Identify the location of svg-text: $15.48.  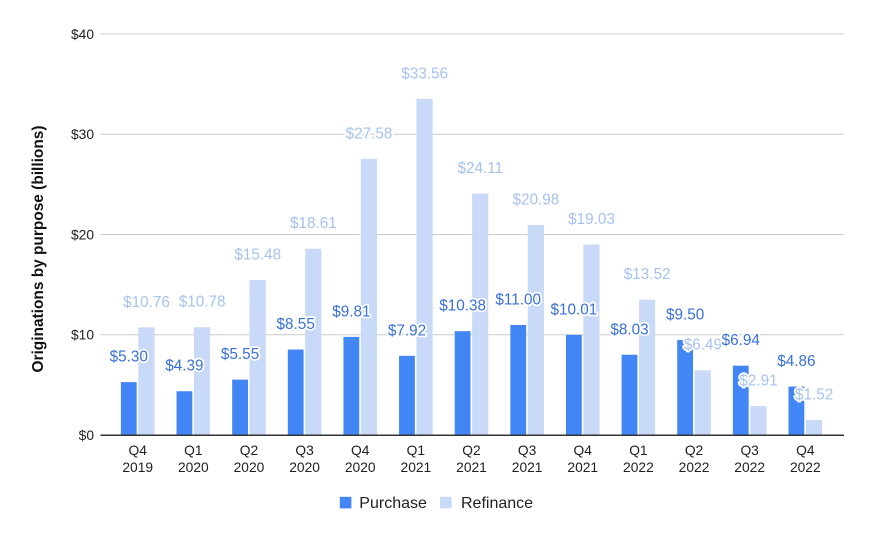
(257, 255).